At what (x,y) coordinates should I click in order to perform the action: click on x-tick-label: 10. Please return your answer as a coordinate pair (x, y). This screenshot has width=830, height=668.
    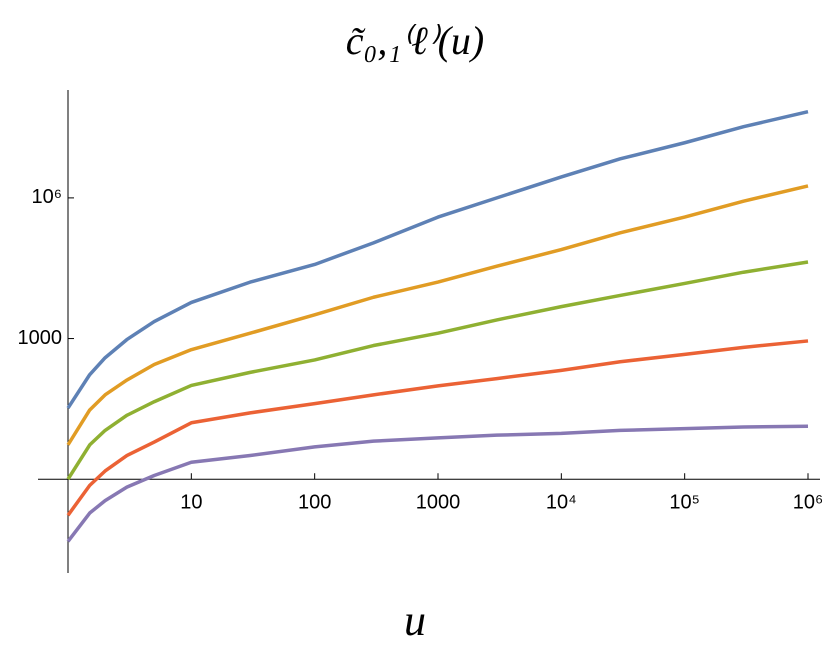
    Looking at the image, I should click on (191, 503).